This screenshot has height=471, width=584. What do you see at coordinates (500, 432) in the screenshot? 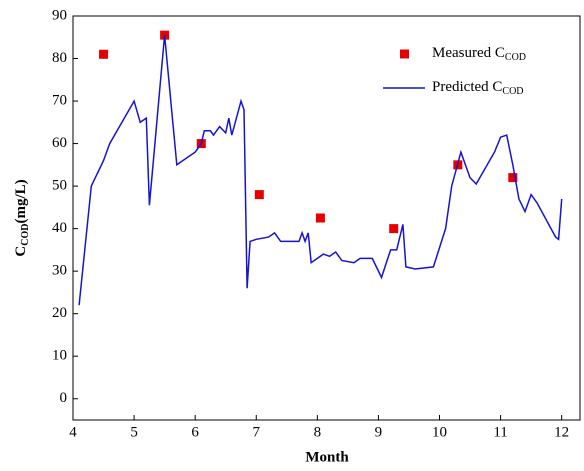
I see `x-tick-label: 11` at bounding box center [500, 432].